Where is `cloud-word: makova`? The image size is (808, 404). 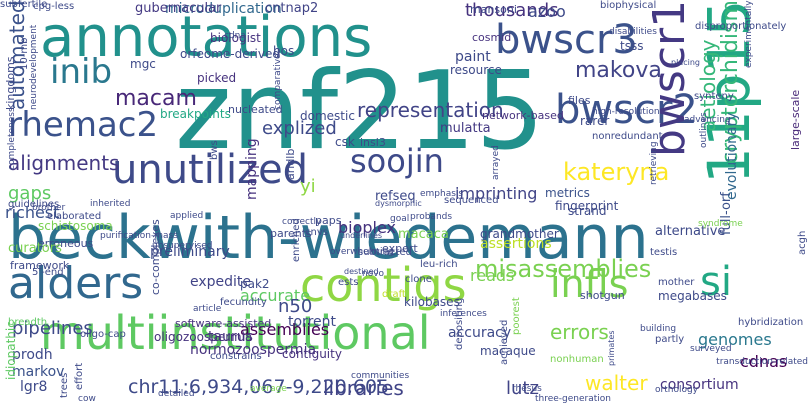
cloud-word: makova is located at coordinates (618, 70).